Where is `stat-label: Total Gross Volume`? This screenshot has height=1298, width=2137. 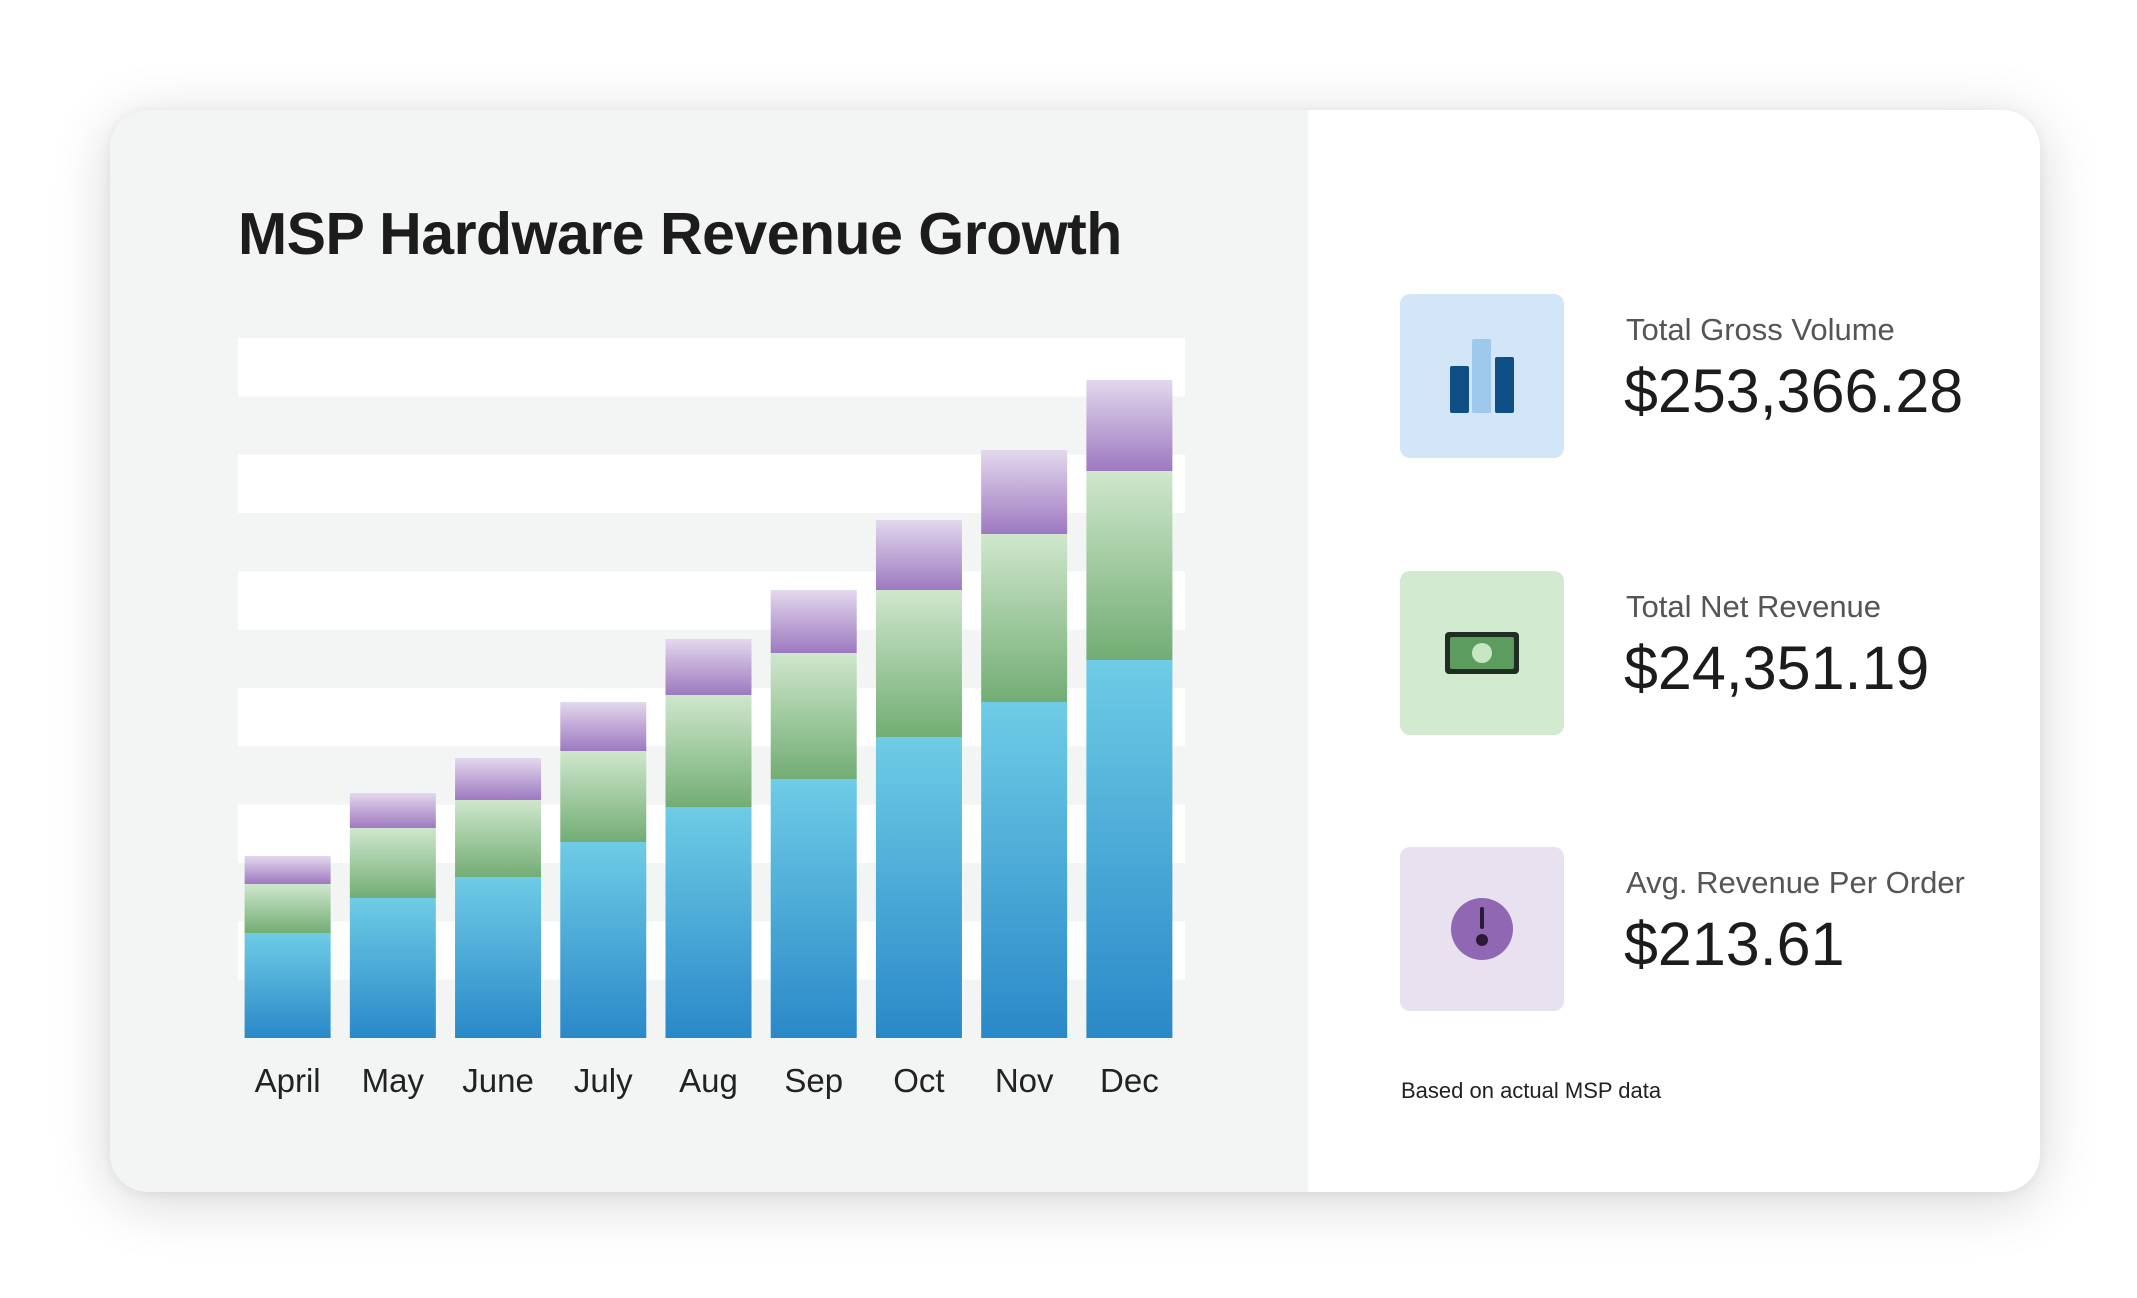 stat-label: Total Gross Volume is located at coordinates (1760, 329).